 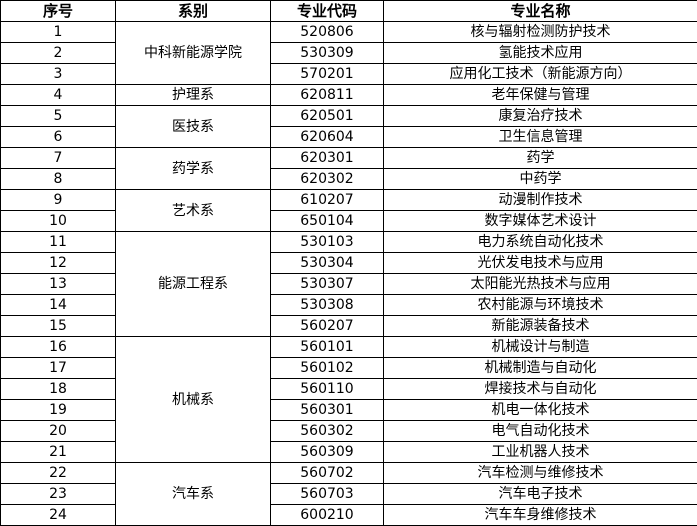 I want to click on major-code: 620811, so click(x=327, y=95).